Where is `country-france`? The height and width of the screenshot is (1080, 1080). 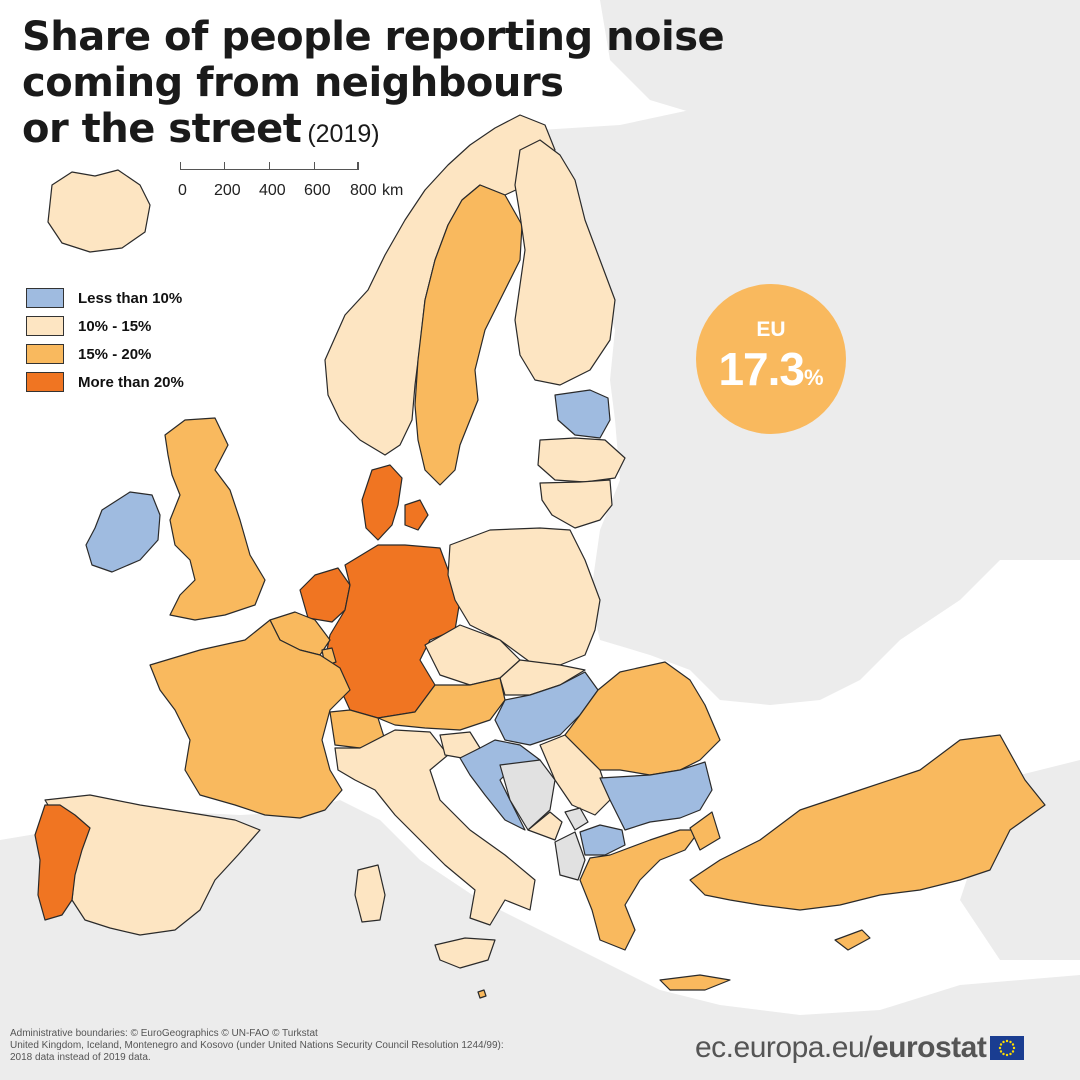 country-france is located at coordinates (250, 719).